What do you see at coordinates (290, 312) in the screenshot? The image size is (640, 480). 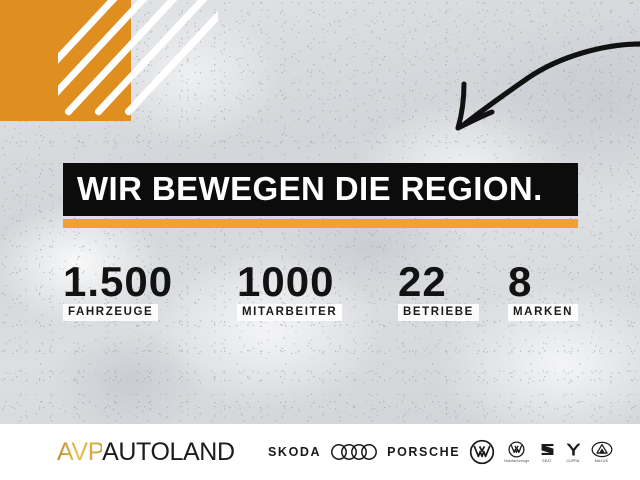 I see `stat-label: MITARBEITER` at bounding box center [290, 312].